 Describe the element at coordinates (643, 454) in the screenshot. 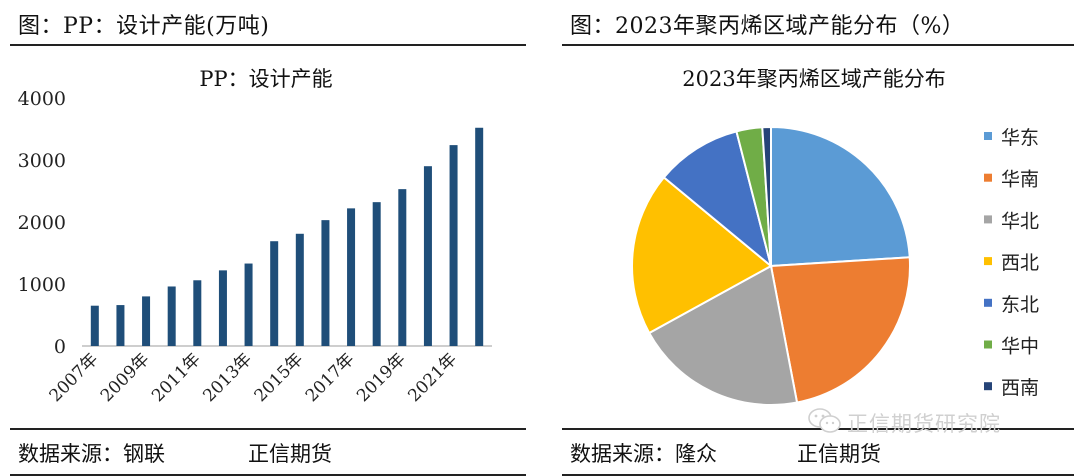

I see `right-source: 数据来源：隆众` at that location.